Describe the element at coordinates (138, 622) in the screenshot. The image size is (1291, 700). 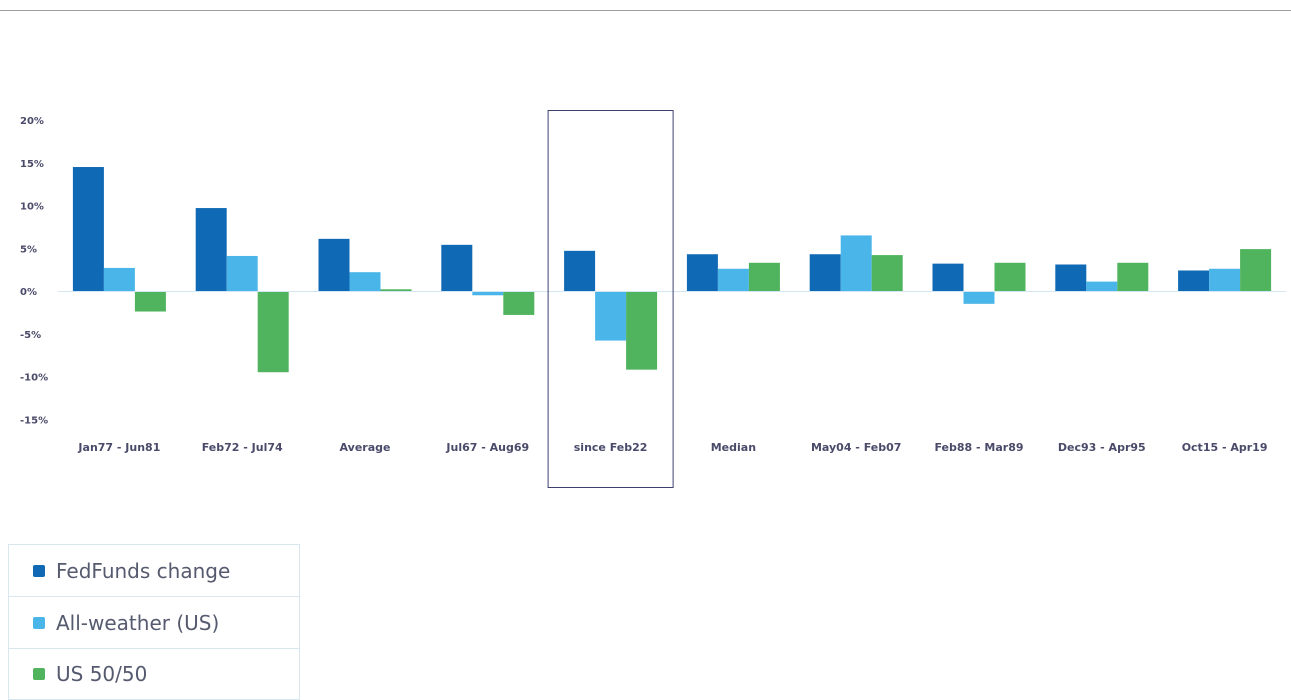
I see `legend-label: All-weather (US)` at that location.